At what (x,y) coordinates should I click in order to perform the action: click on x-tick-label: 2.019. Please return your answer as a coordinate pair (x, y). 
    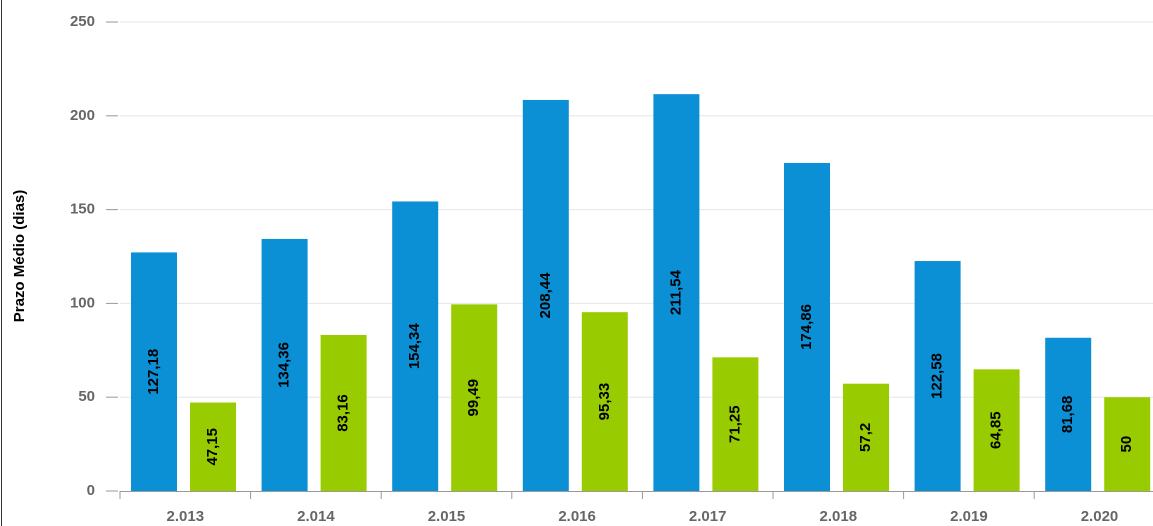
    Looking at the image, I should click on (969, 516).